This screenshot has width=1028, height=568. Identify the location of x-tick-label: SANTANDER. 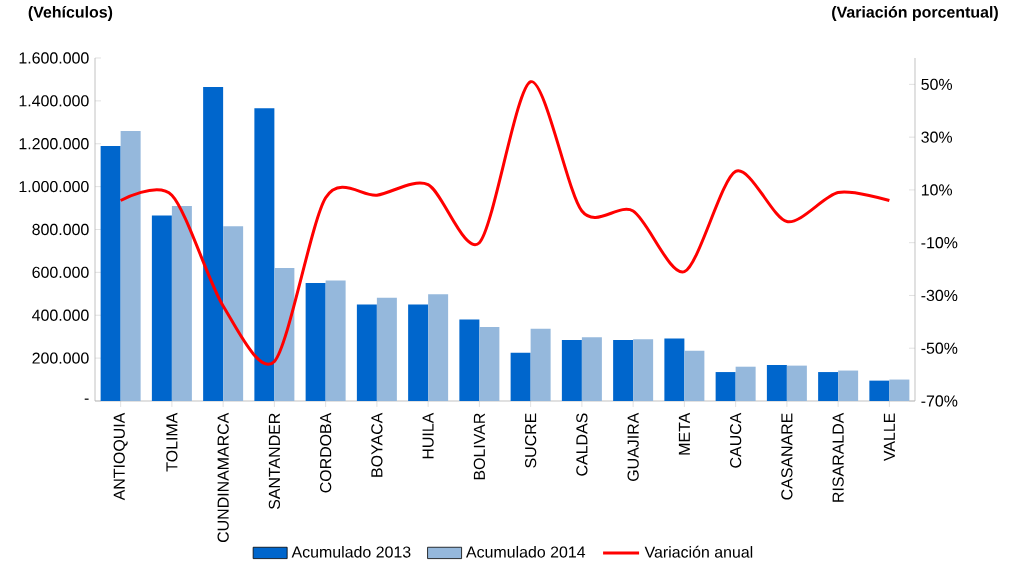
(274, 461).